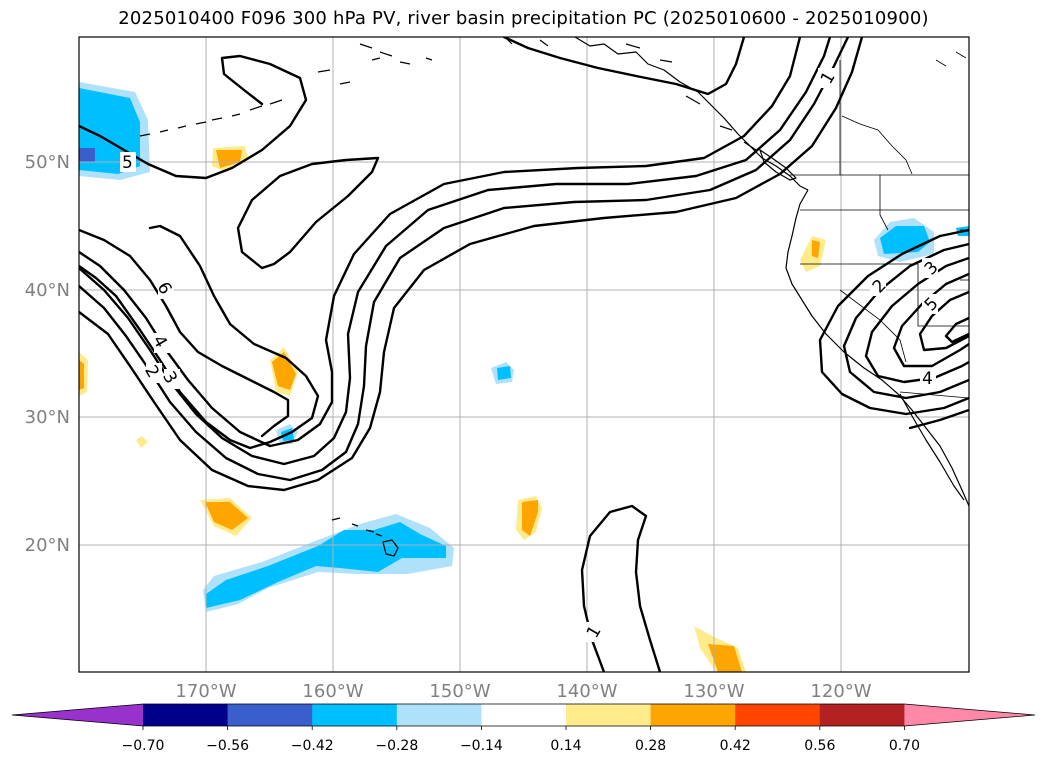 This screenshot has width=1047, height=765. What do you see at coordinates (969, 715) in the screenshot?
I see `colorbar-extend-right` at bounding box center [969, 715].